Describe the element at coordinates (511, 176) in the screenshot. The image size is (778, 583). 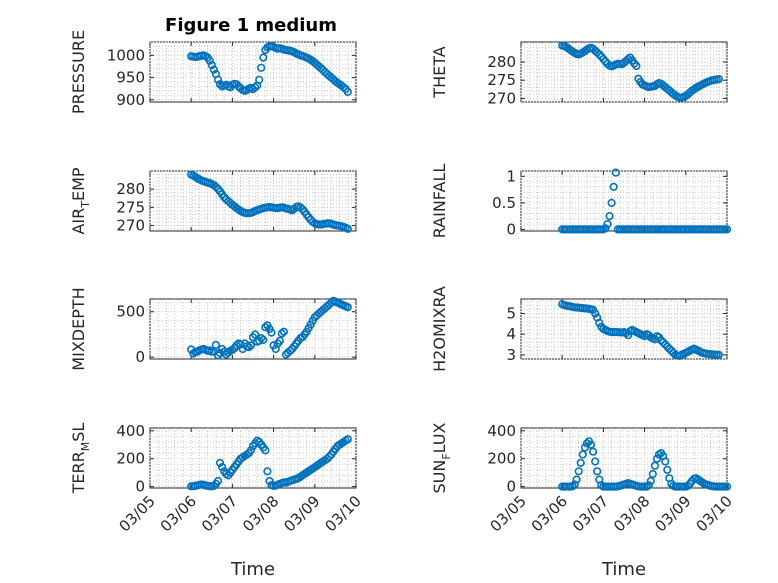
I see `y-tick-label: 1` at that location.